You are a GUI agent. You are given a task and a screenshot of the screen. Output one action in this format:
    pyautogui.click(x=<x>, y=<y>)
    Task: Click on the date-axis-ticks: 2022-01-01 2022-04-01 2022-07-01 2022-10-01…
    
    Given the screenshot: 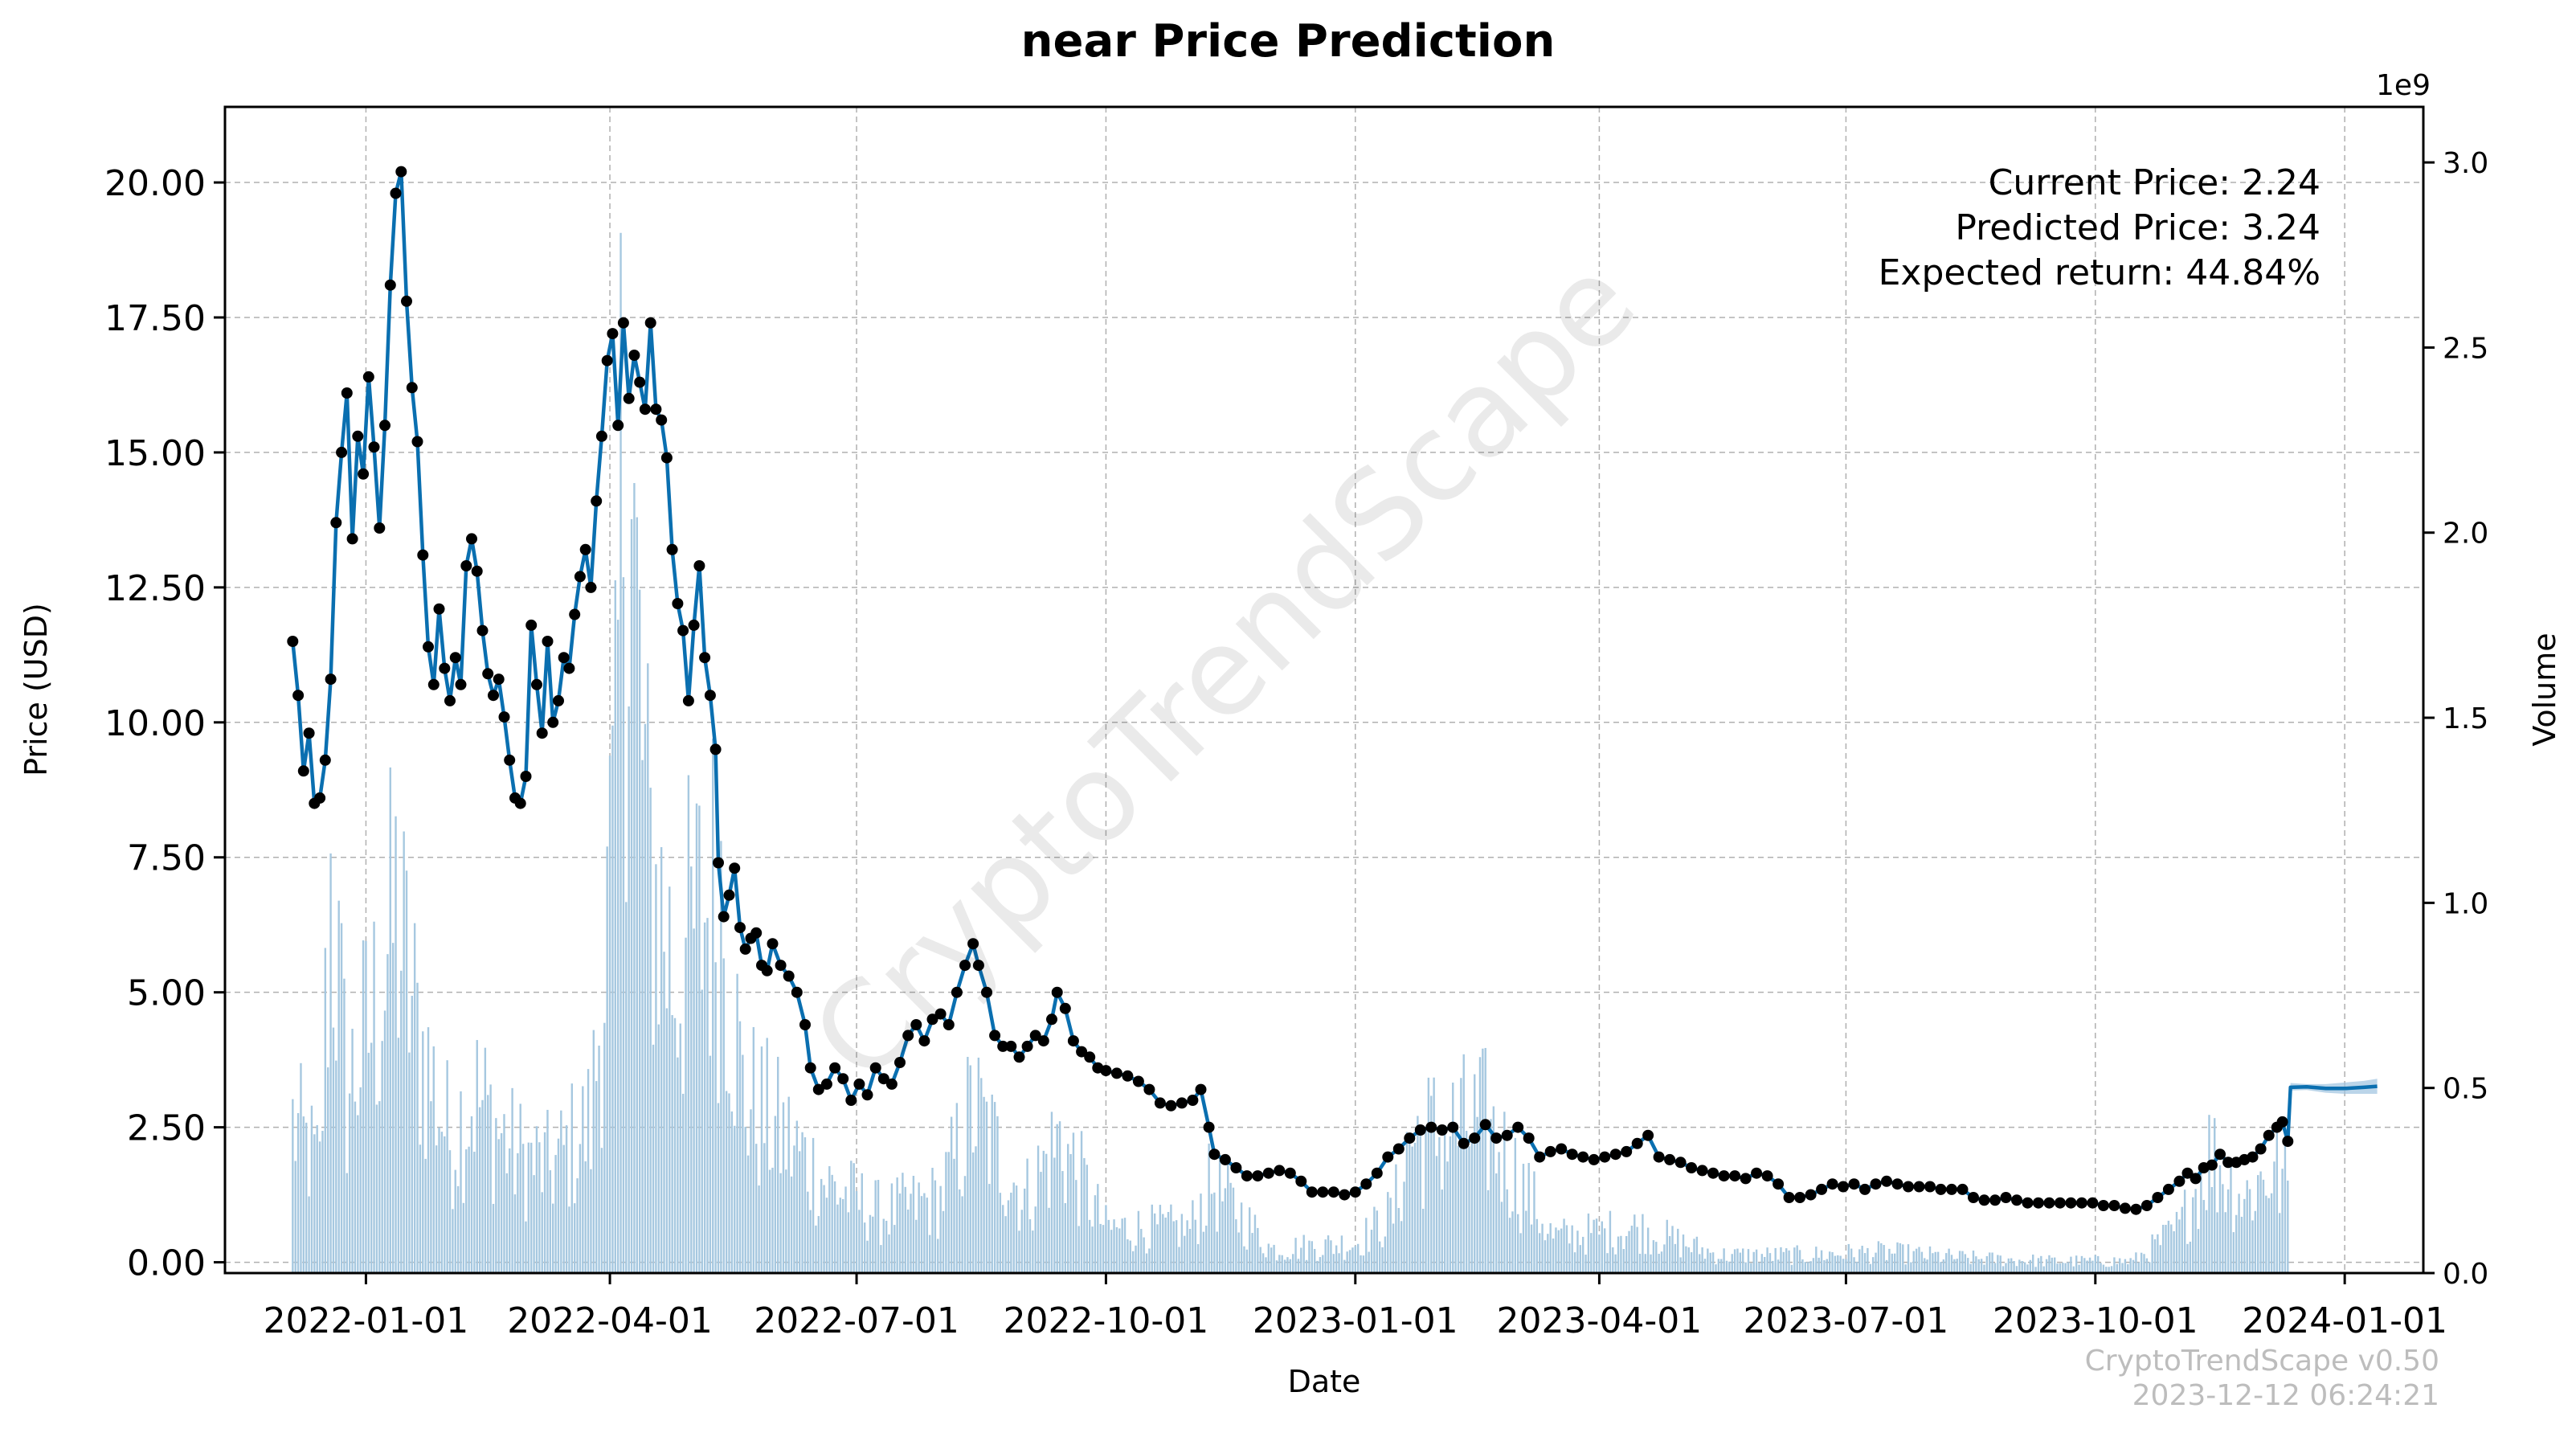 What is the action you would take?
    pyautogui.click(x=1356, y=1307)
    